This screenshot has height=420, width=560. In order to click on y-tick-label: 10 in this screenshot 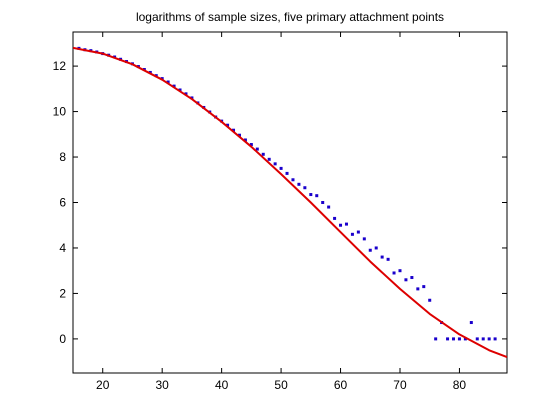, I will do `click(60, 112)`.